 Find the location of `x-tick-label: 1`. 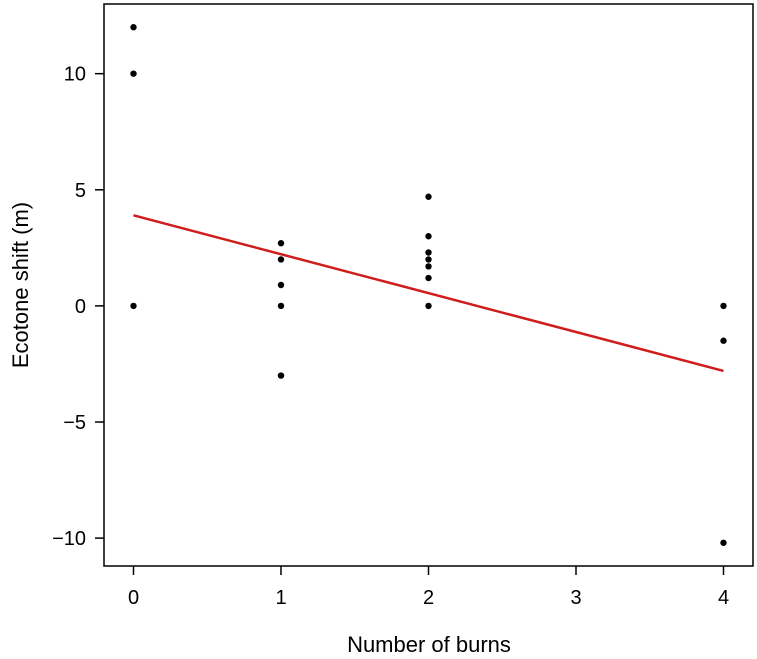

x-tick-label: 1 is located at coordinates (280, 598).